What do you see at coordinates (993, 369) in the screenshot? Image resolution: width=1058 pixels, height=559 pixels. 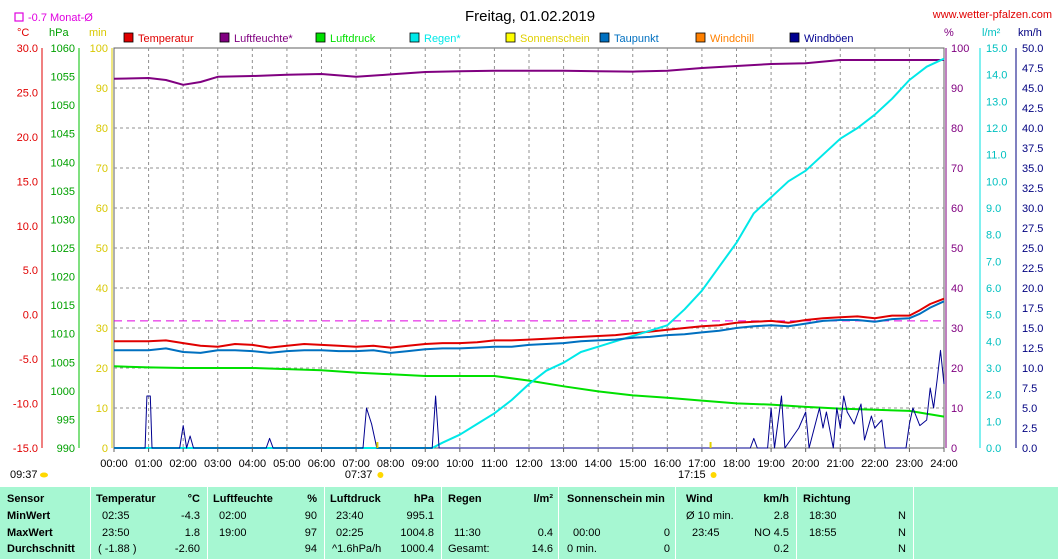 I see `rain-tick-label: 3.0` at bounding box center [993, 369].